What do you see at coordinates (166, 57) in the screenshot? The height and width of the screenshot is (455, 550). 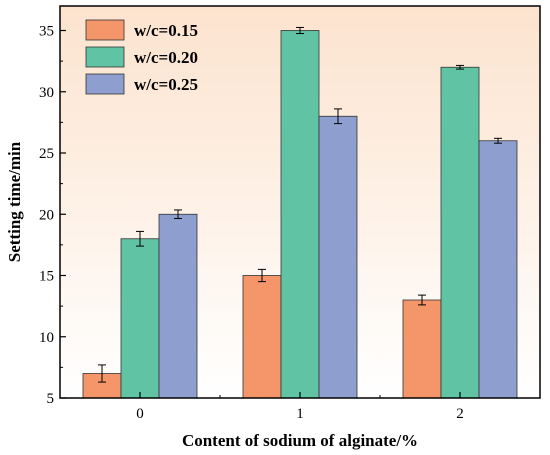 I see `legend-label: w/c=0.20` at bounding box center [166, 57].